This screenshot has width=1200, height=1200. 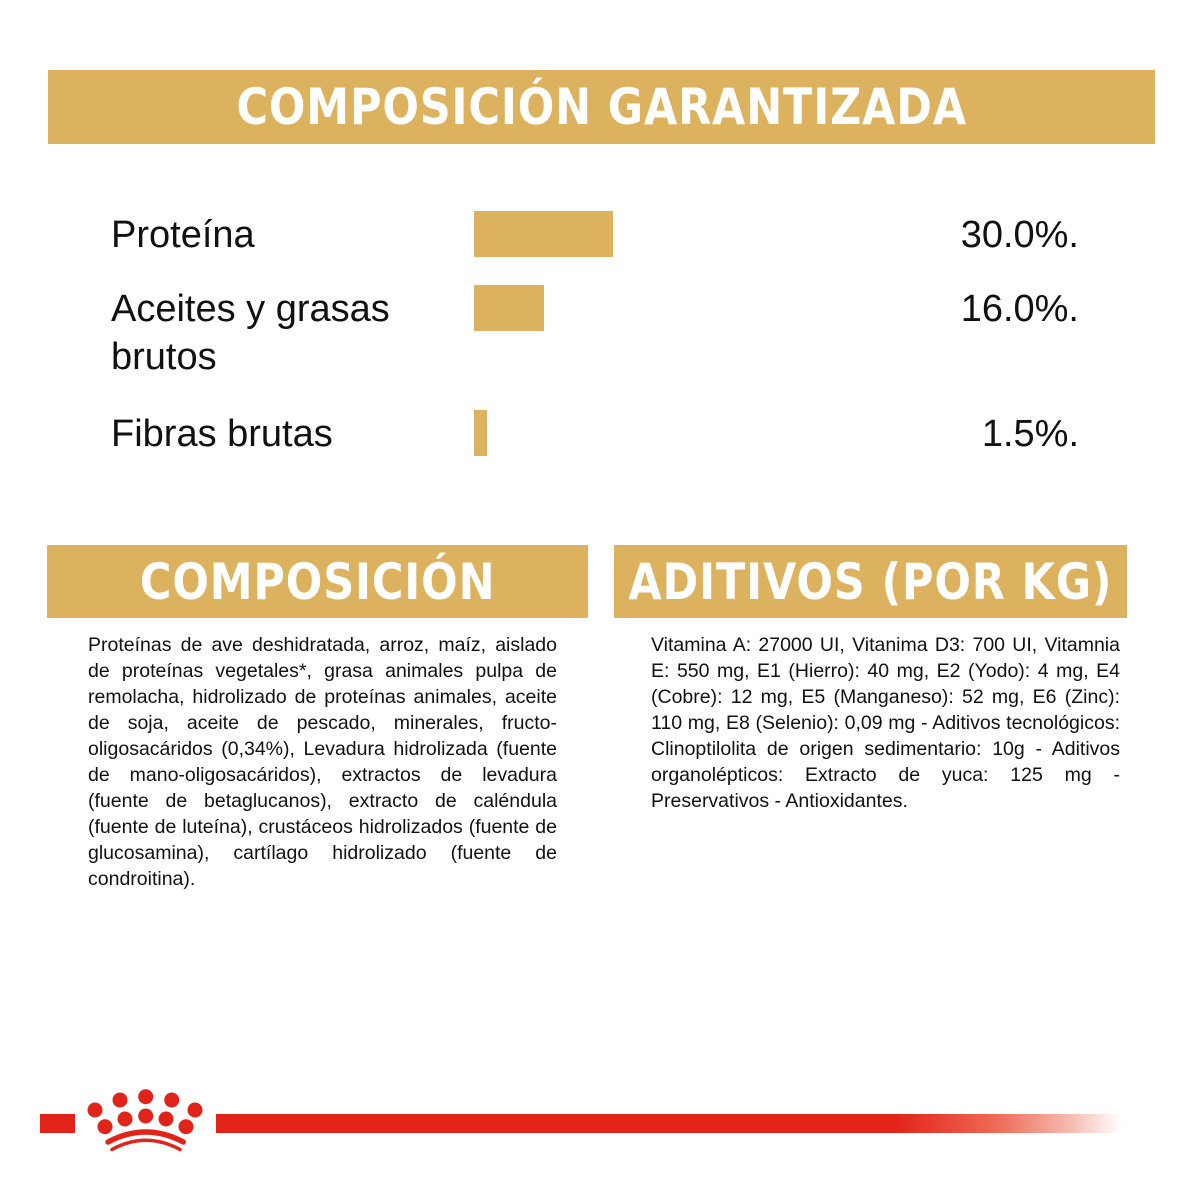 I want to click on guaranteed-composition-title: COMPOSICIÓN GARANTIZADA, so click(x=601, y=107).